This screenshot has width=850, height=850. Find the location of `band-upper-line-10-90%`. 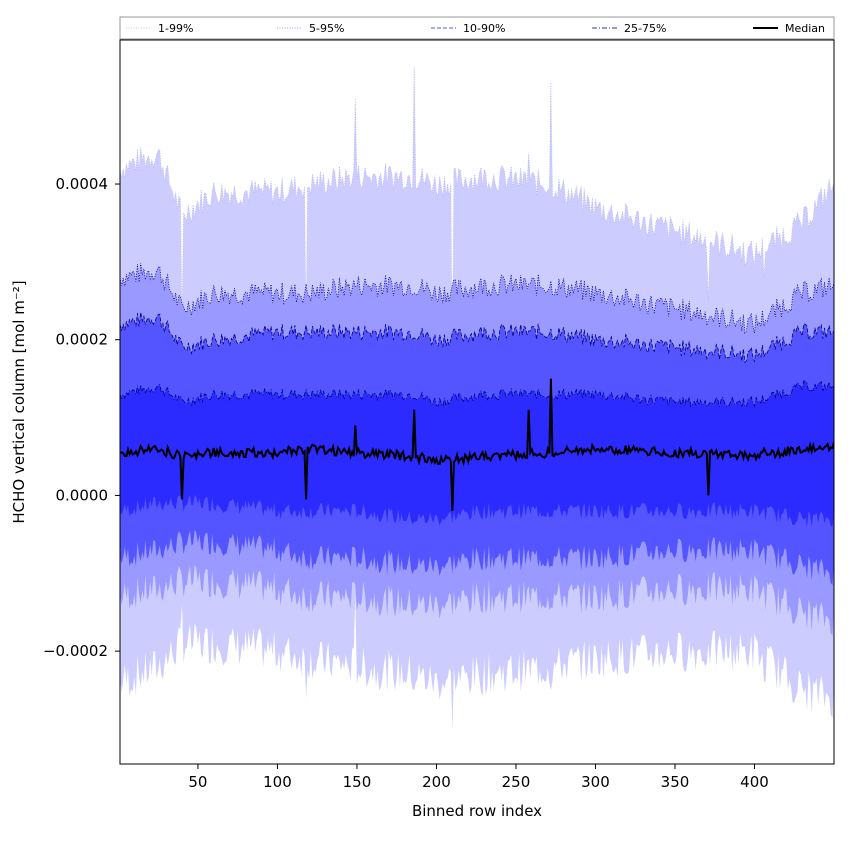

band-upper-line-10-90% is located at coordinates (477, 338).